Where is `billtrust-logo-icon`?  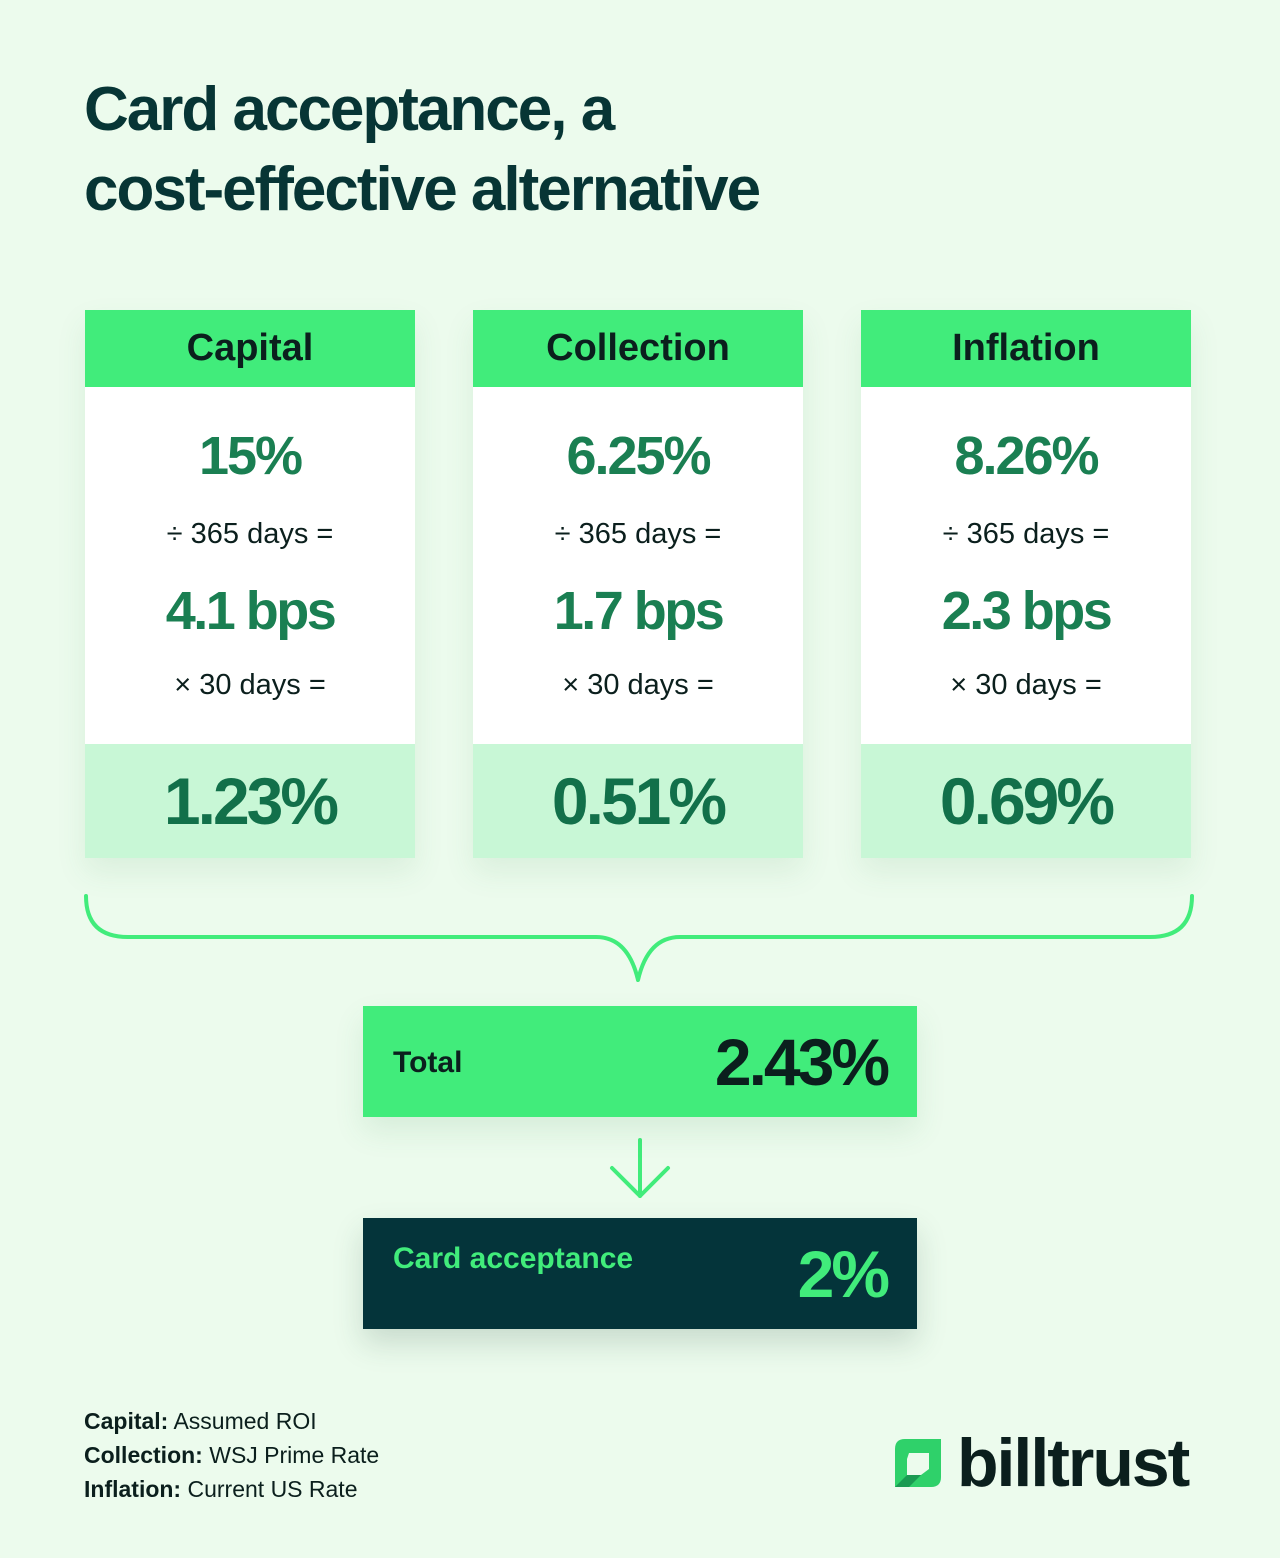
billtrust-logo-icon is located at coordinates (918, 1463).